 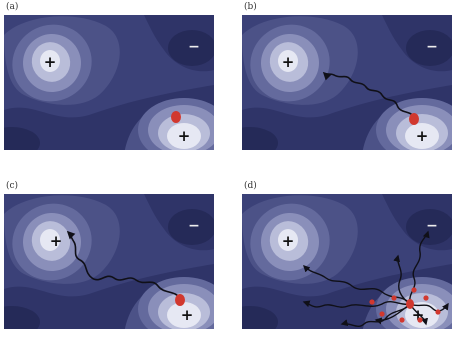 What do you see at coordinates (250, 186) in the screenshot?
I see `panel-label: (d)` at bounding box center [250, 186].